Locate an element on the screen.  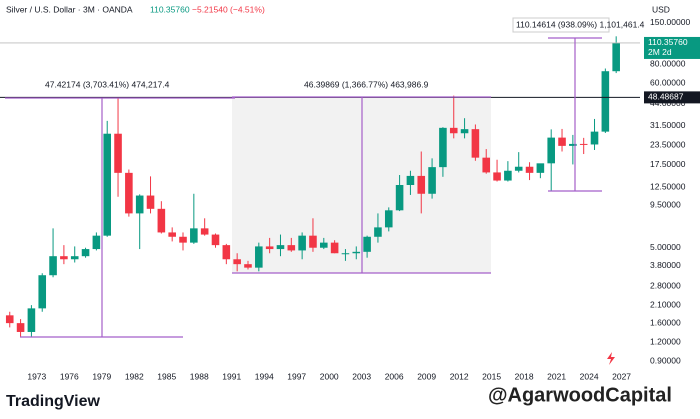
y-tick-label: 150.00000 is located at coordinates (670, 22).